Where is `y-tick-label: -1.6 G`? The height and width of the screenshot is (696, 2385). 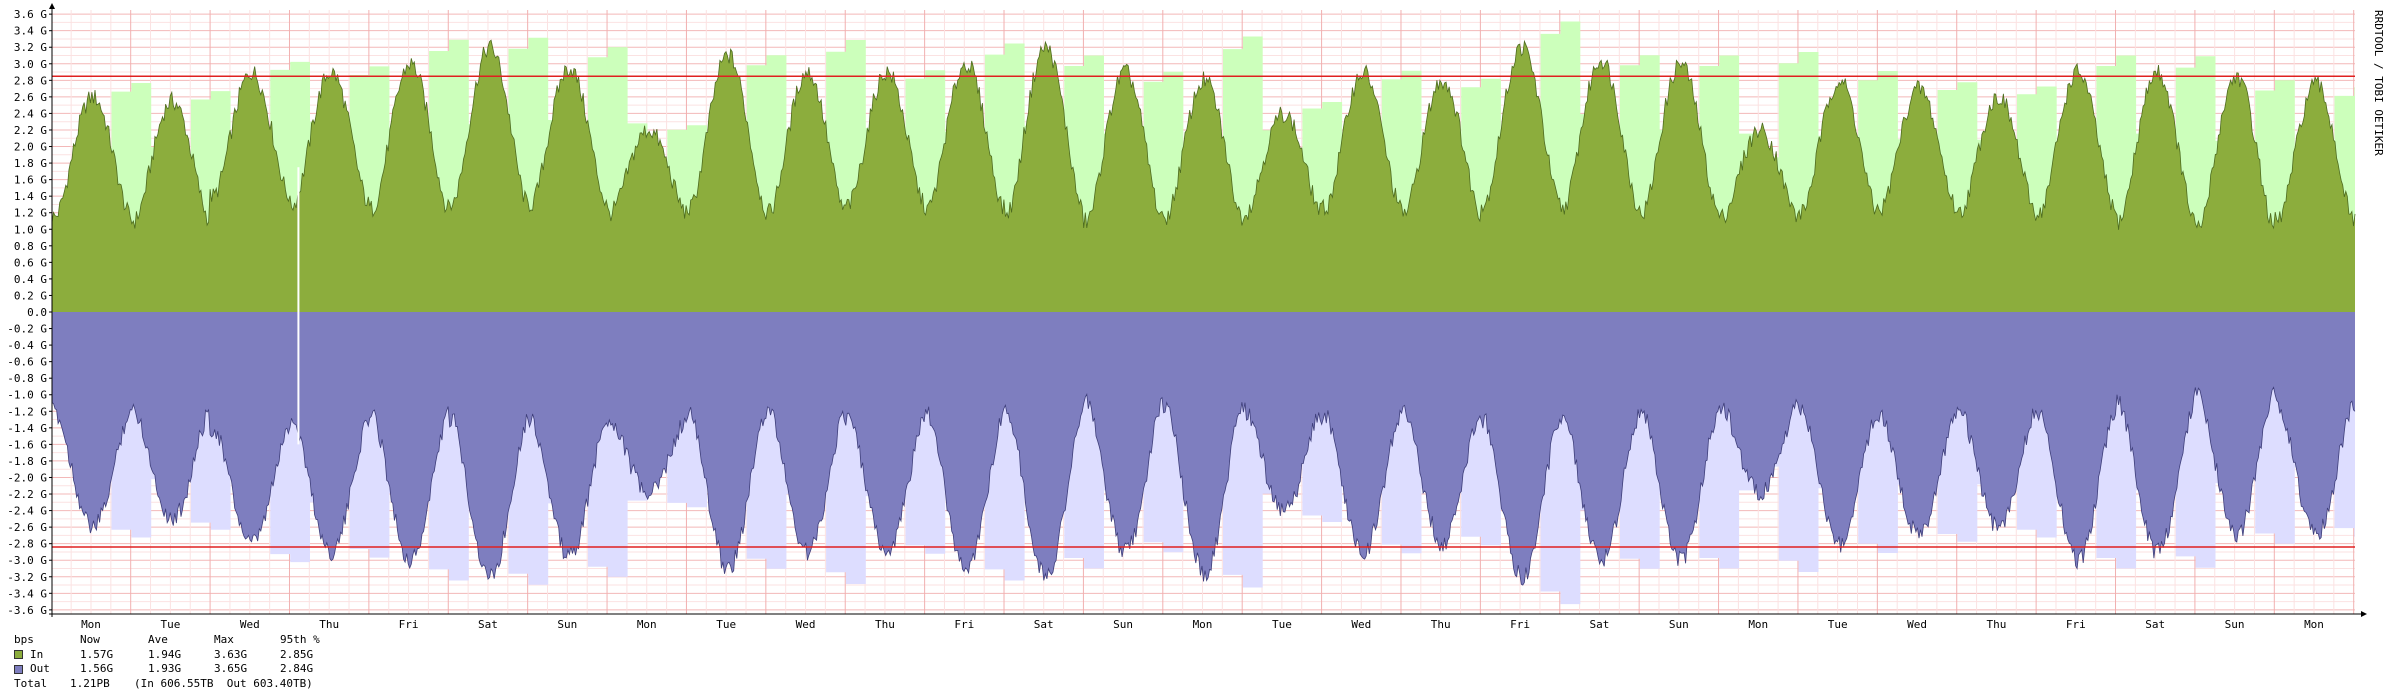 y-tick-label: -1.6 G is located at coordinates (27, 444).